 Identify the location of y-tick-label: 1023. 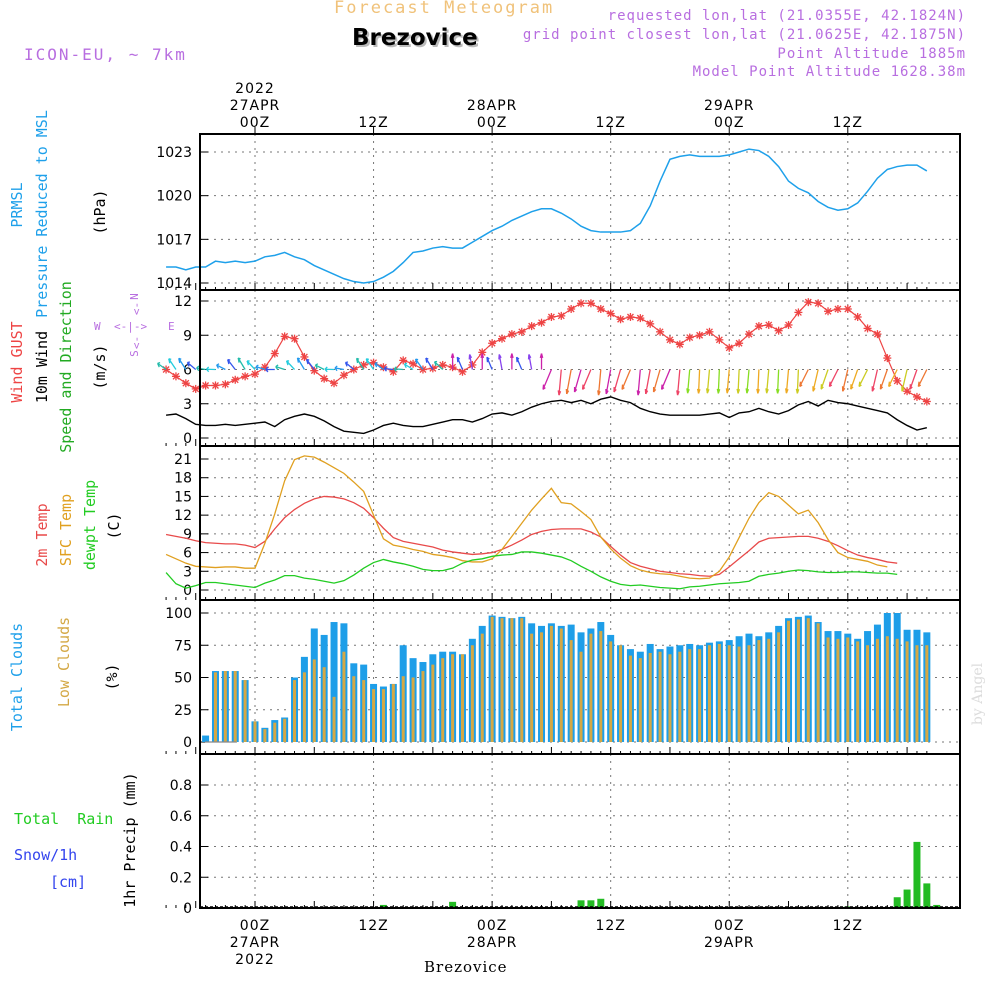
(174, 153).